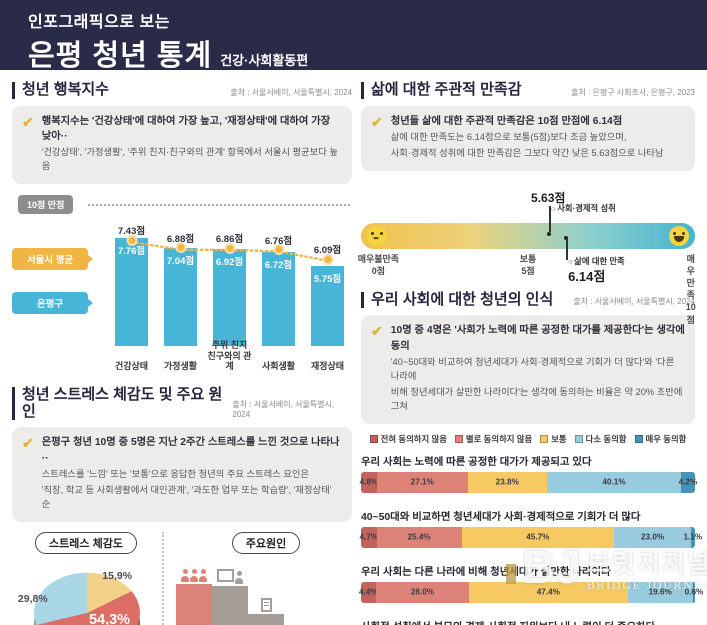 The height and width of the screenshot is (625, 707). What do you see at coordinates (666, 438) in the screenshot?
I see `legend-label: 매우 동의함` at bounding box center [666, 438].